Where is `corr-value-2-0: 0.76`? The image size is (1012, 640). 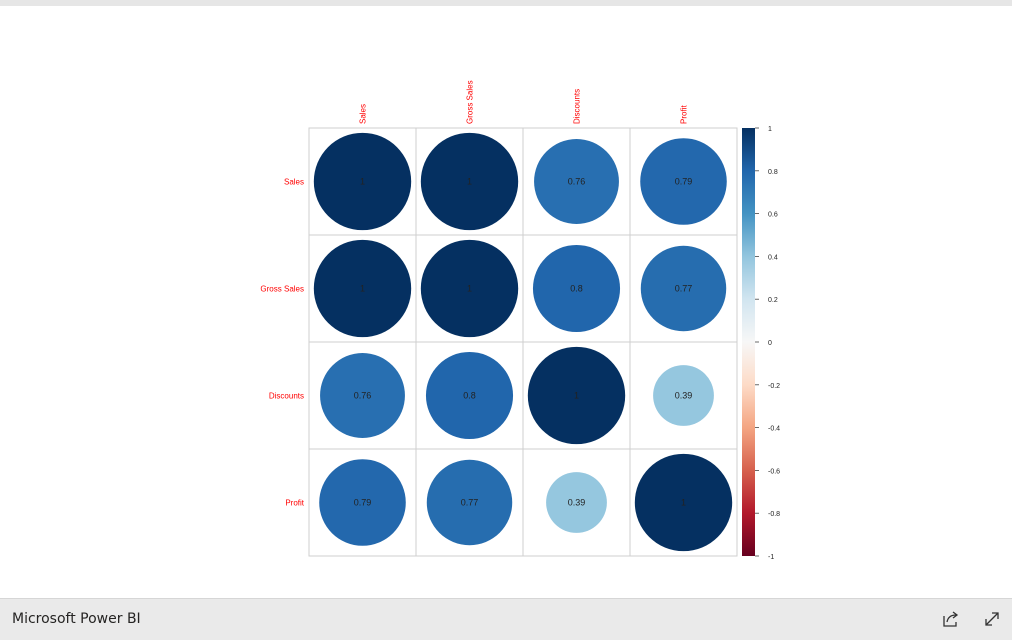
corr-value-2-0: 0.76 is located at coordinates (363, 396).